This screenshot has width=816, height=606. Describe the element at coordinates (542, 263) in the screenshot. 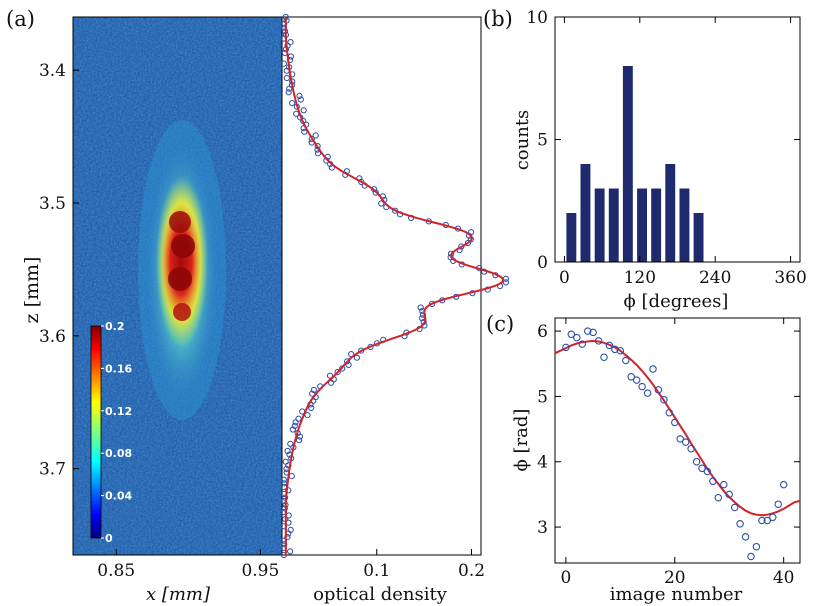

I see `y-tick-label-b: 0` at that location.